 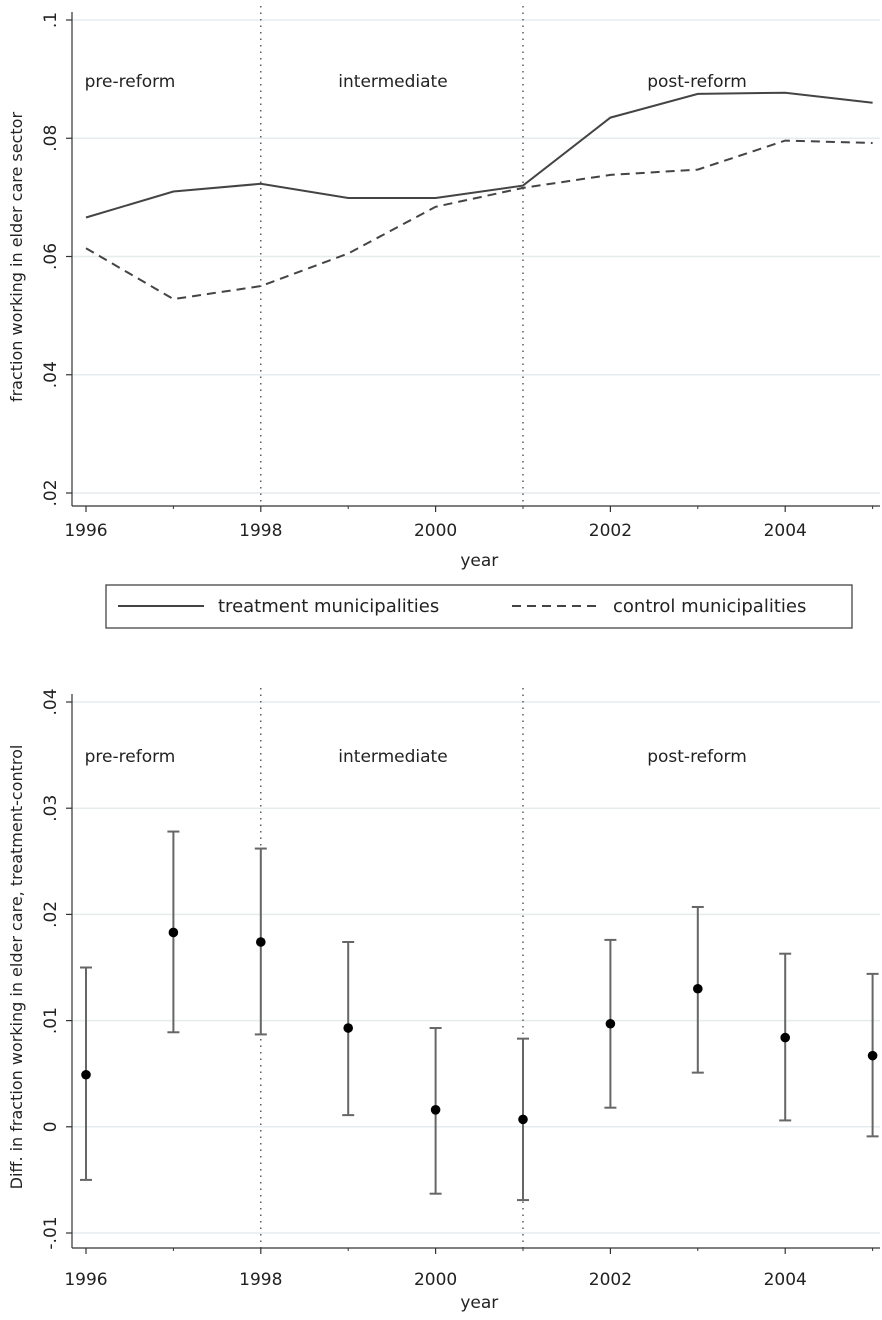 What do you see at coordinates (328, 606) in the screenshot?
I see `legend-label-treatment: treatment municipalities` at bounding box center [328, 606].